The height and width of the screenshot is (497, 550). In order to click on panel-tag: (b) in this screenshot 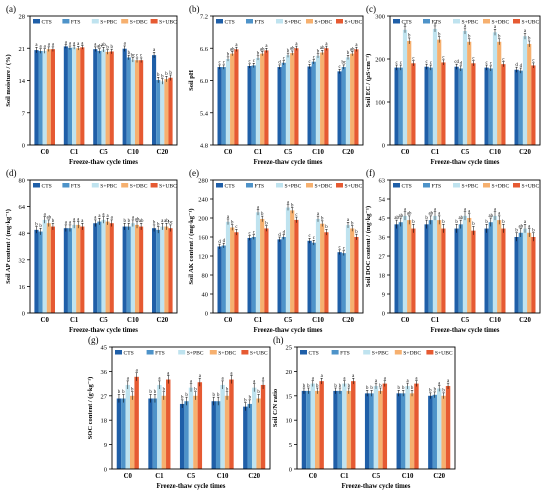, I will do `click(194, 9)`.